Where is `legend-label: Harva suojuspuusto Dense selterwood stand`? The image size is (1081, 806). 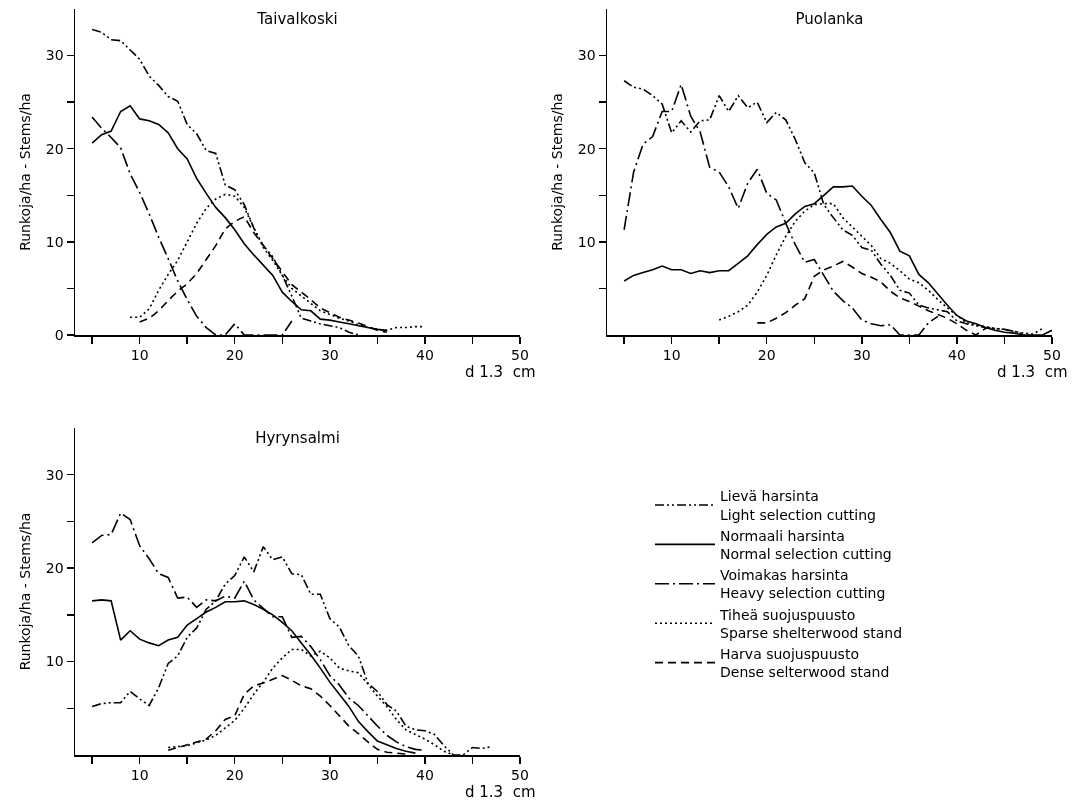 legend-label: Harva suojuspuusto Dense selterwood stand is located at coordinates (805, 663).